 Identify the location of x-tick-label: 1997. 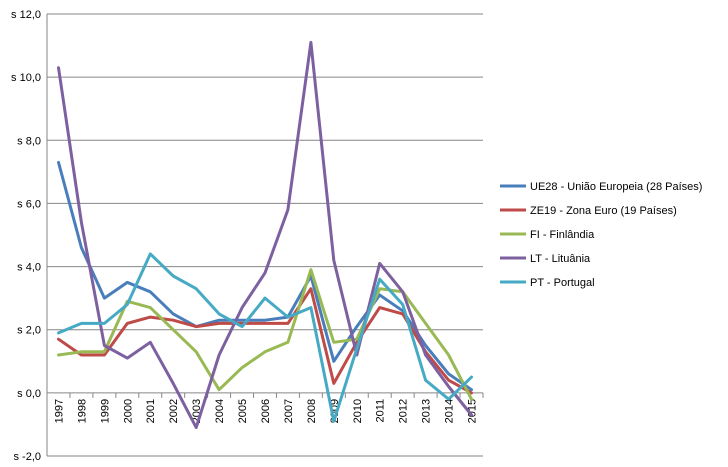
(59, 411).